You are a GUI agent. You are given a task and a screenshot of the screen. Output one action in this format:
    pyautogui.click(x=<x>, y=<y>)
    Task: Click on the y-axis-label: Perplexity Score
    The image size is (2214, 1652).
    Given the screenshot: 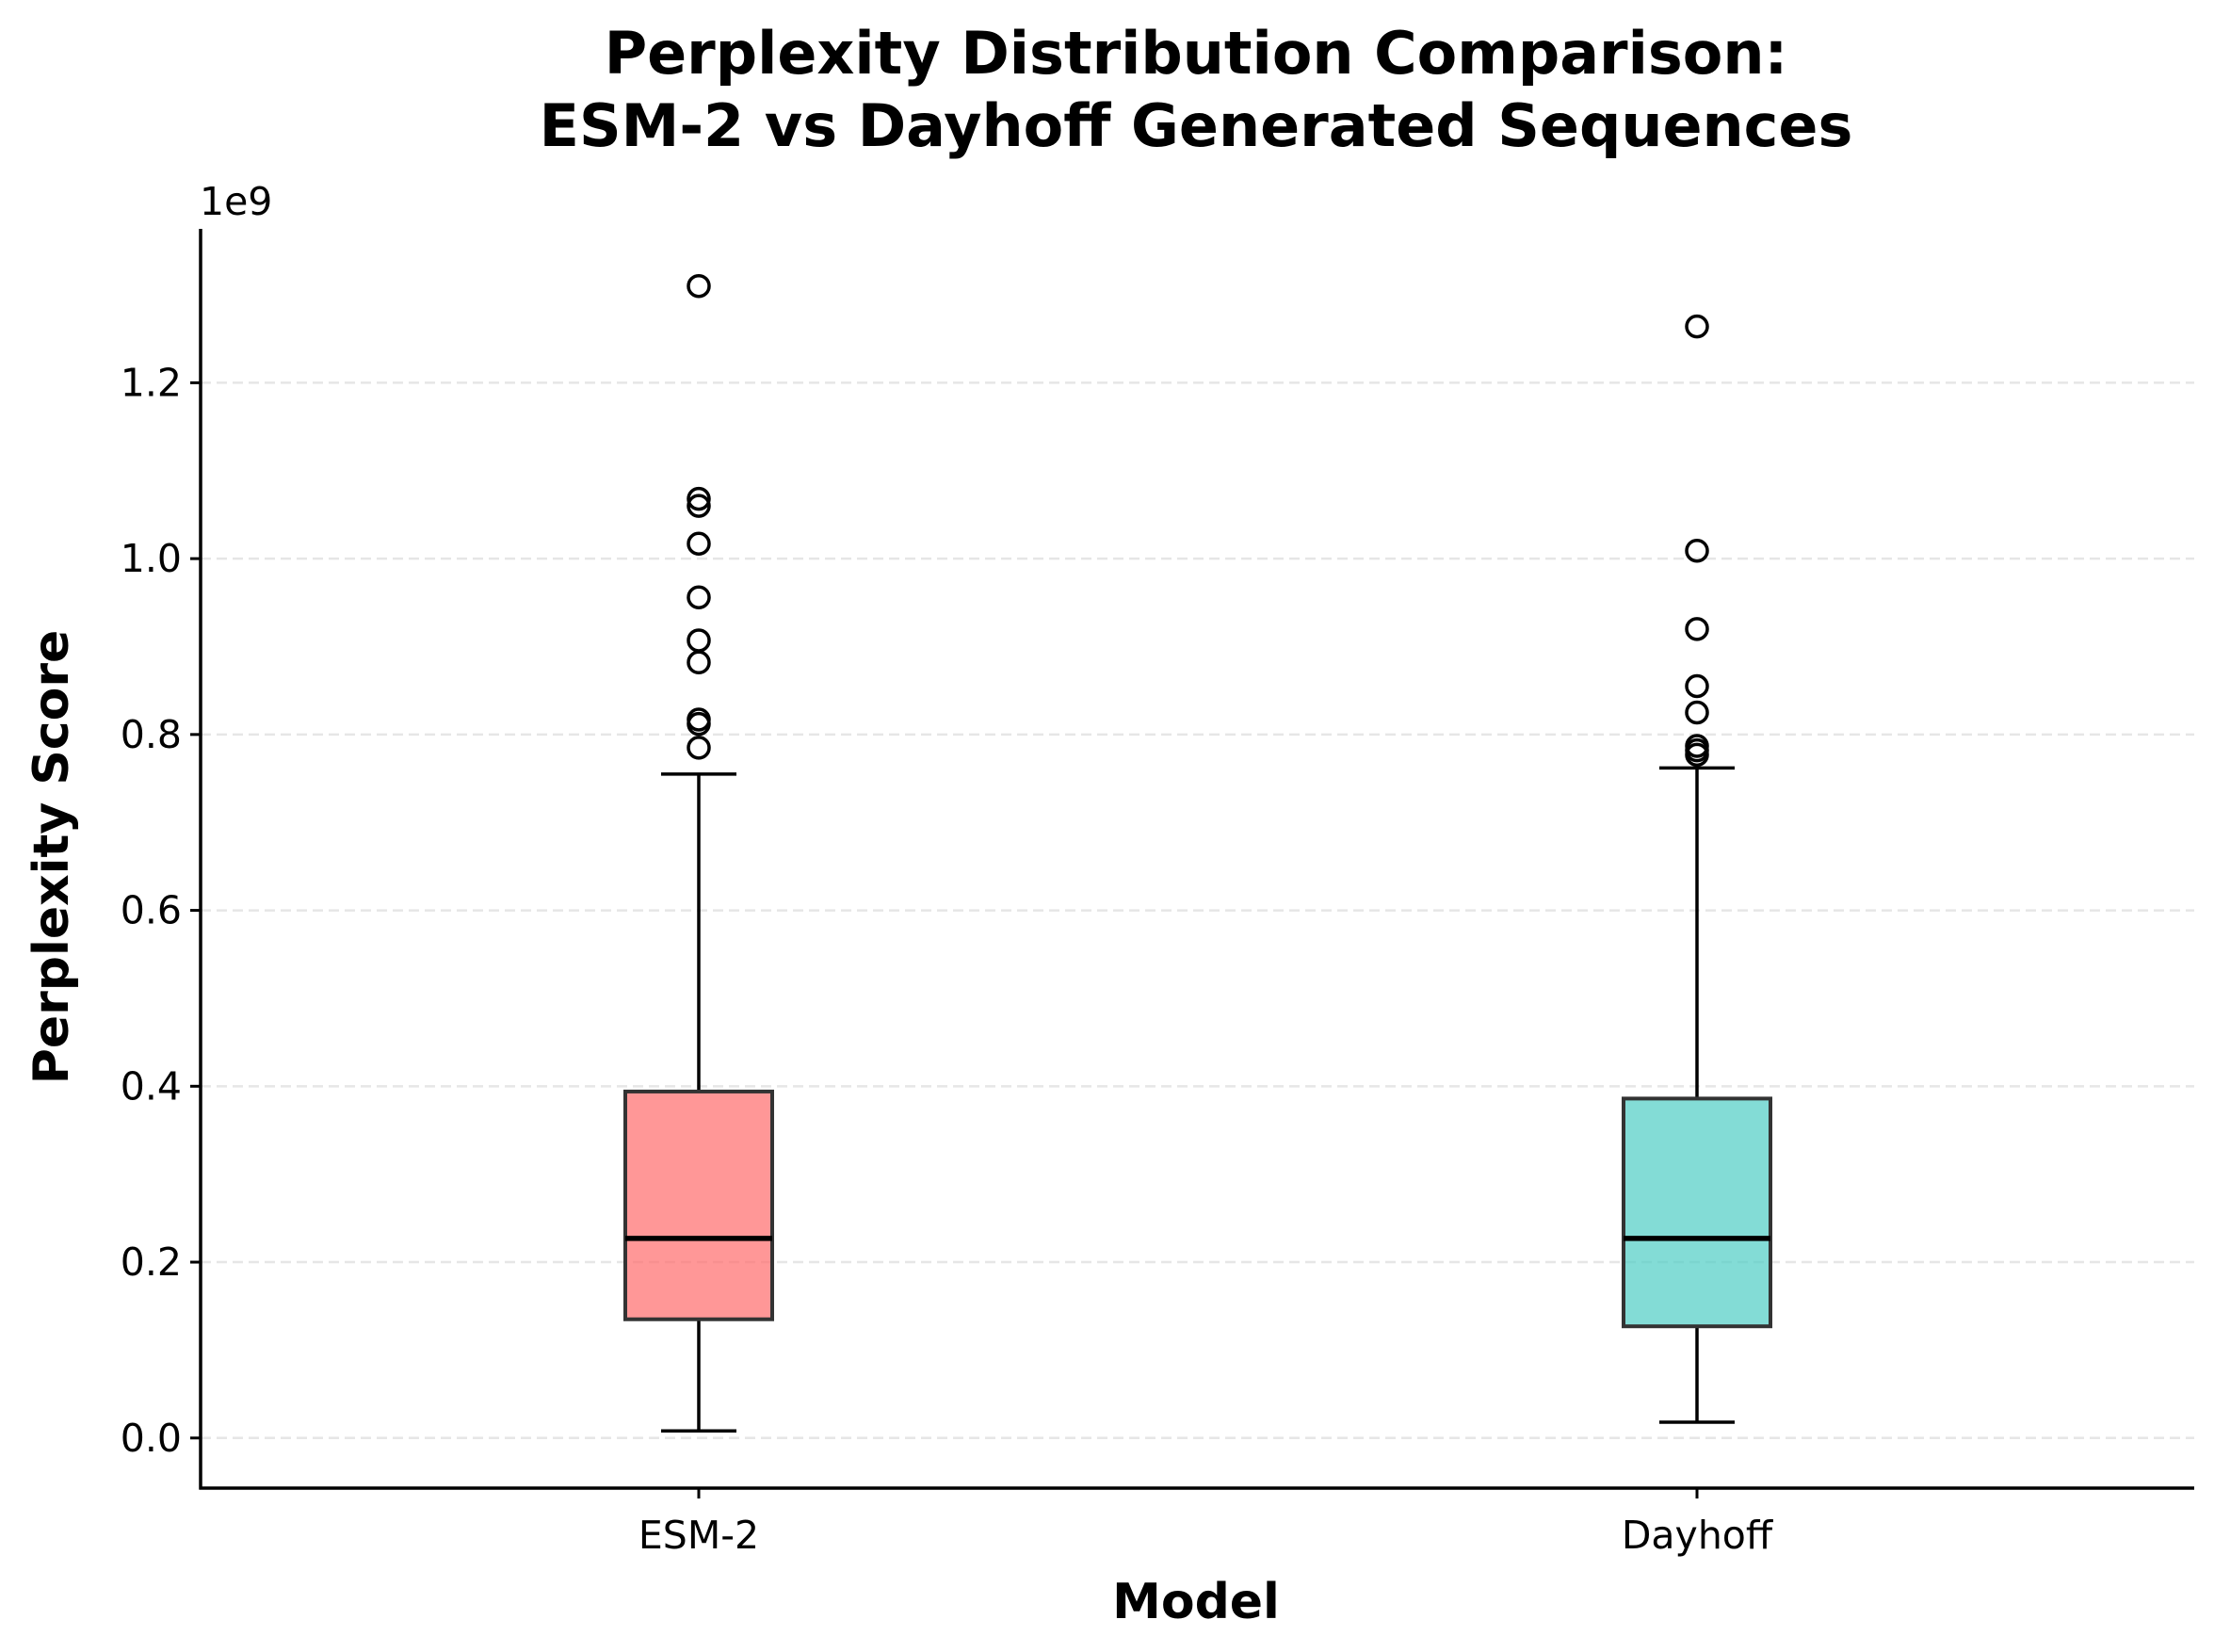 What is the action you would take?
    pyautogui.click(x=52, y=857)
    